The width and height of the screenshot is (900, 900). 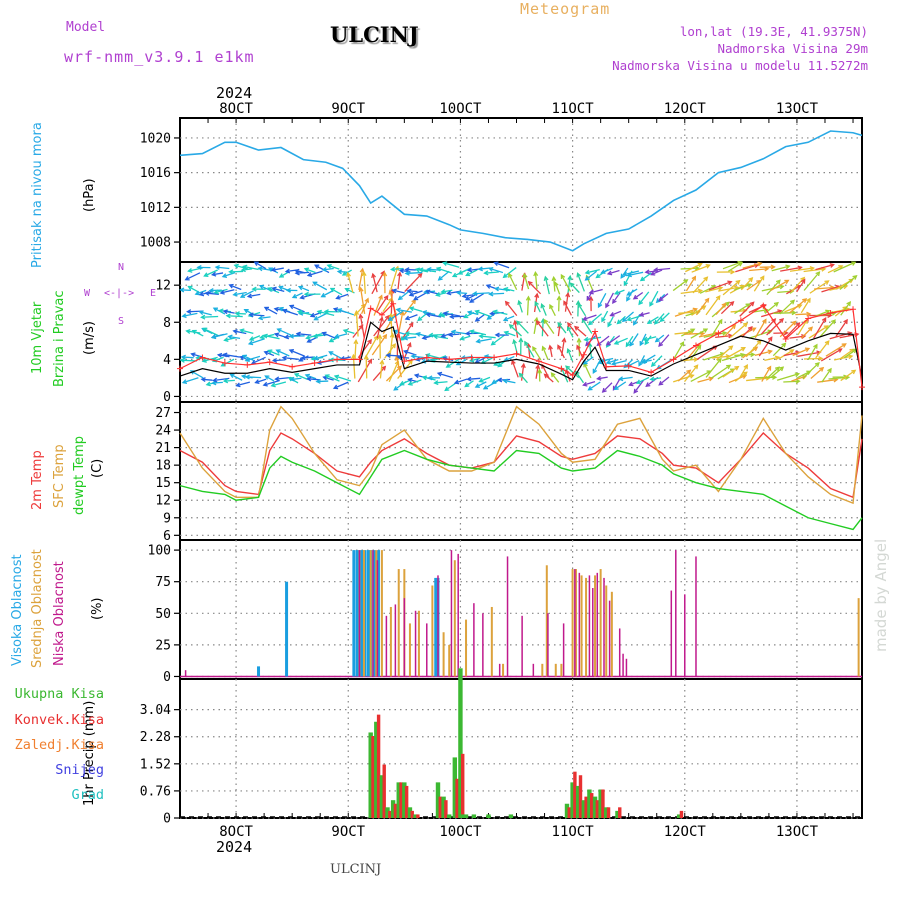 What do you see at coordinates (685, 109) in the screenshot?
I see `top-date-label: 12OCT` at bounding box center [685, 109].